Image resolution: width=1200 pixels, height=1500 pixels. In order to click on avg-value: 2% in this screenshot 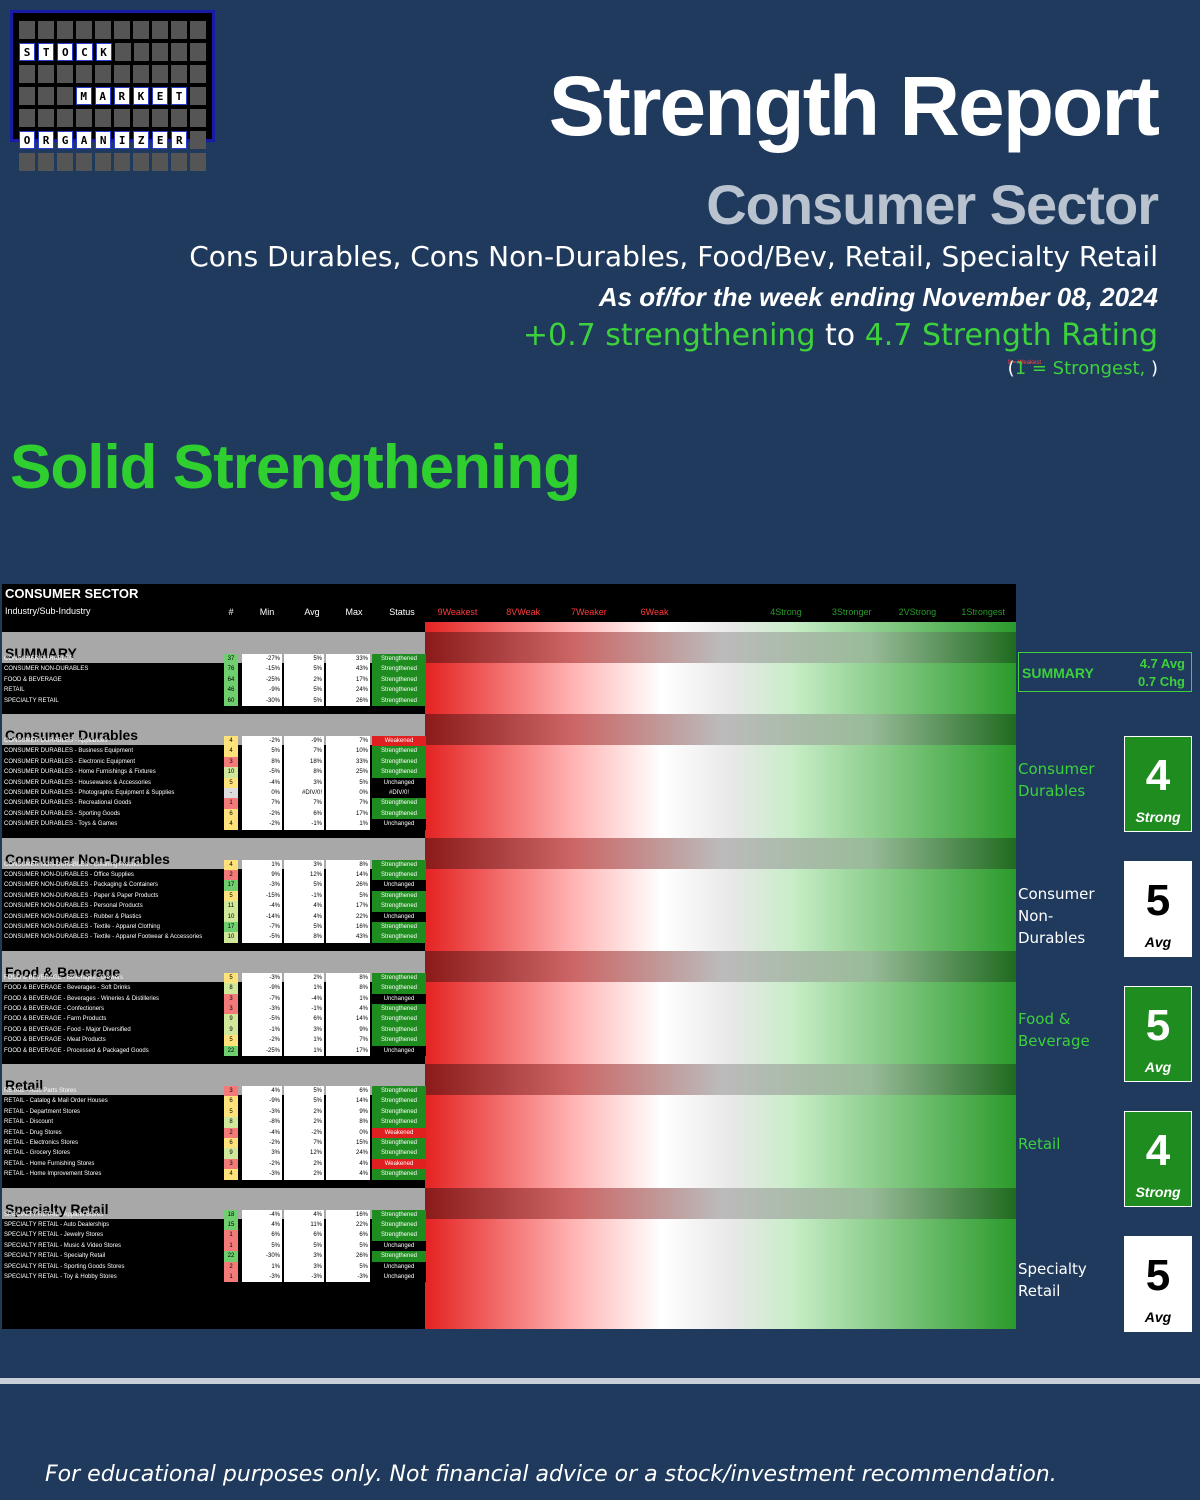, I will do `click(304, 1112)`.